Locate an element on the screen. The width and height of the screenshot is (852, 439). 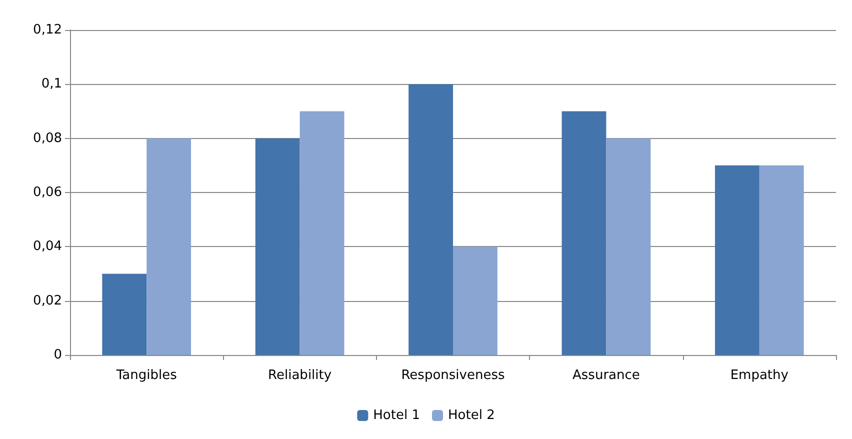
legend-label: Hotel 1 is located at coordinates (396, 415).